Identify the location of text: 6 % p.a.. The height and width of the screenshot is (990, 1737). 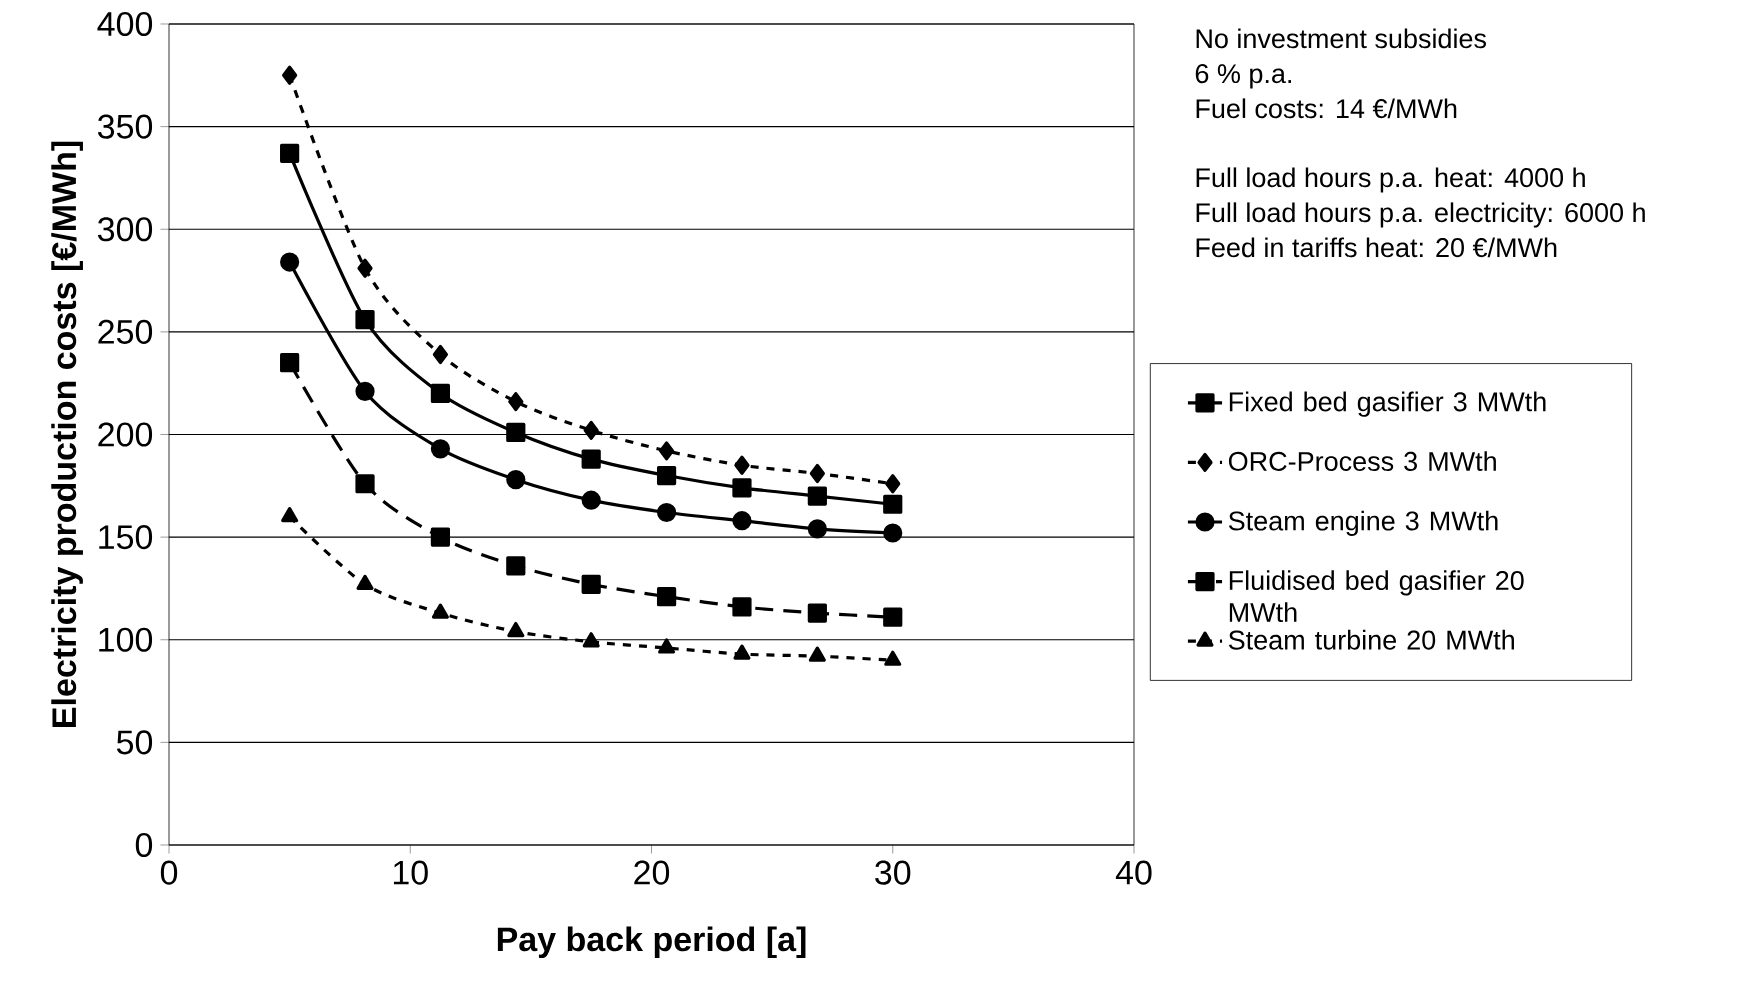
(1243, 76).